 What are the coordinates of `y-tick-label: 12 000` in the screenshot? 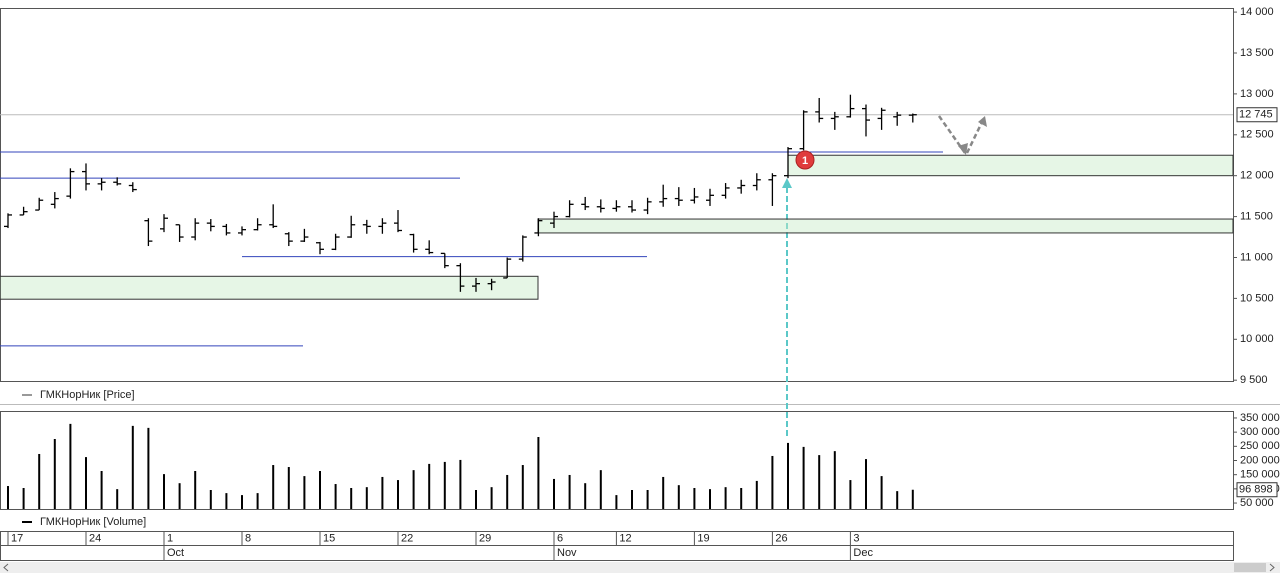 It's located at (1257, 176).